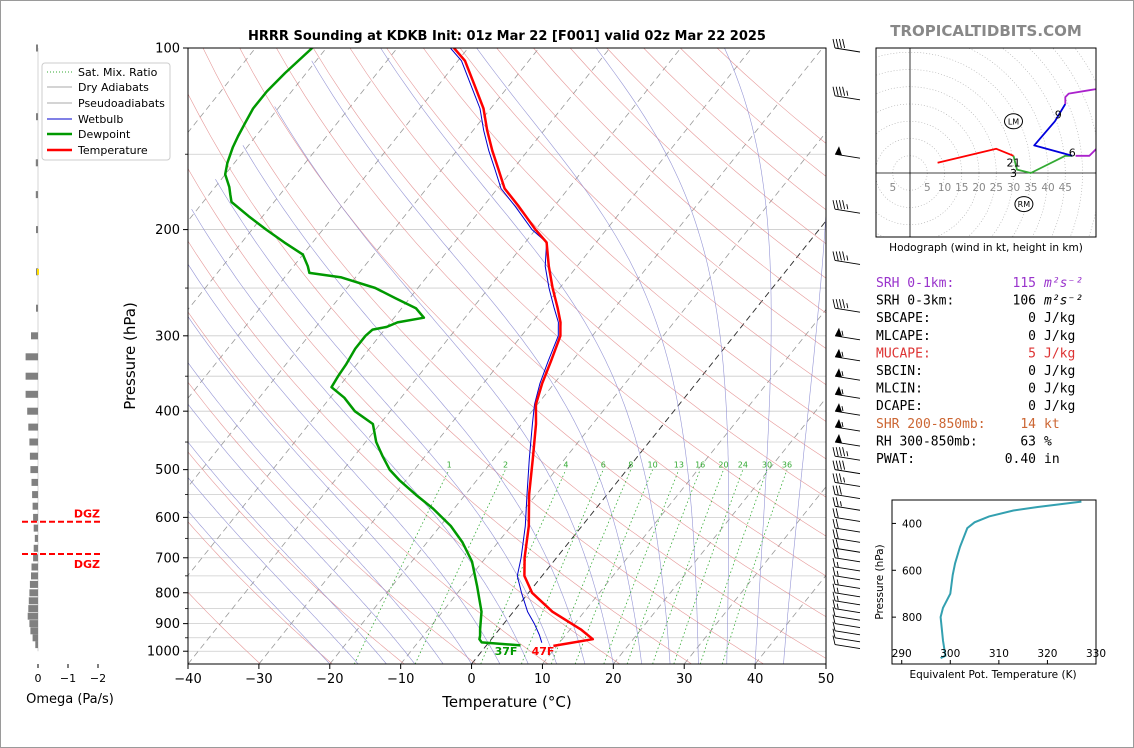  Describe the element at coordinates (1010, 580) in the screenshot. I see `theta-e-clip` at that location.